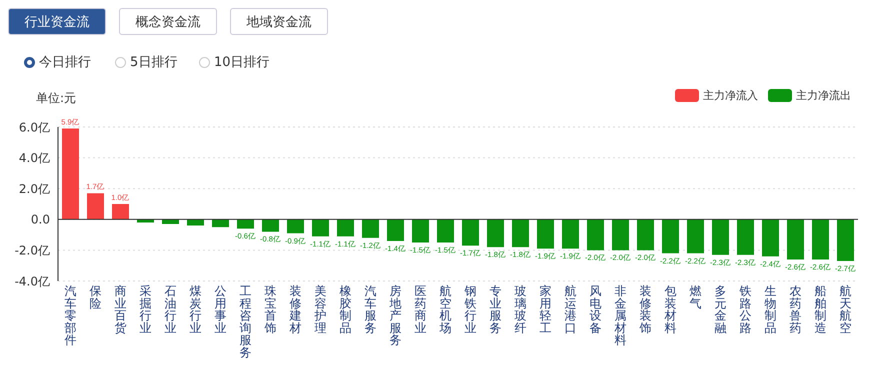 This screenshot has width=869, height=366. What do you see at coordinates (120, 309) in the screenshot?
I see `x-tick-label: 商业百货` at bounding box center [120, 309].